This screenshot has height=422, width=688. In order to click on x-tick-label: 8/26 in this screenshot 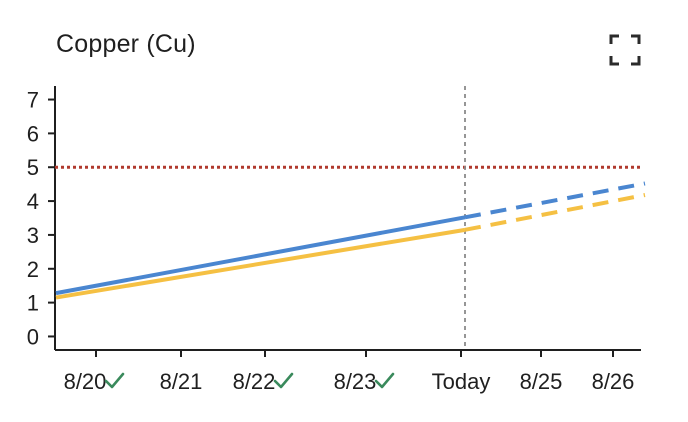, I will do `click(613, 381)`.